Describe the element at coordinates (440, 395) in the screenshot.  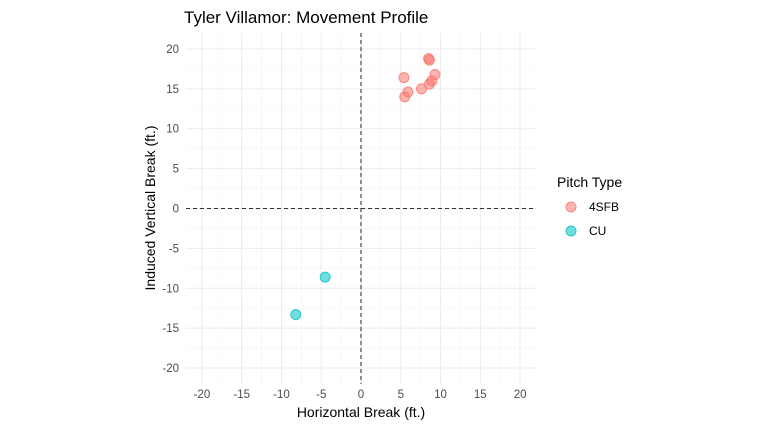
I see `x-tick-label: 10` at that location.